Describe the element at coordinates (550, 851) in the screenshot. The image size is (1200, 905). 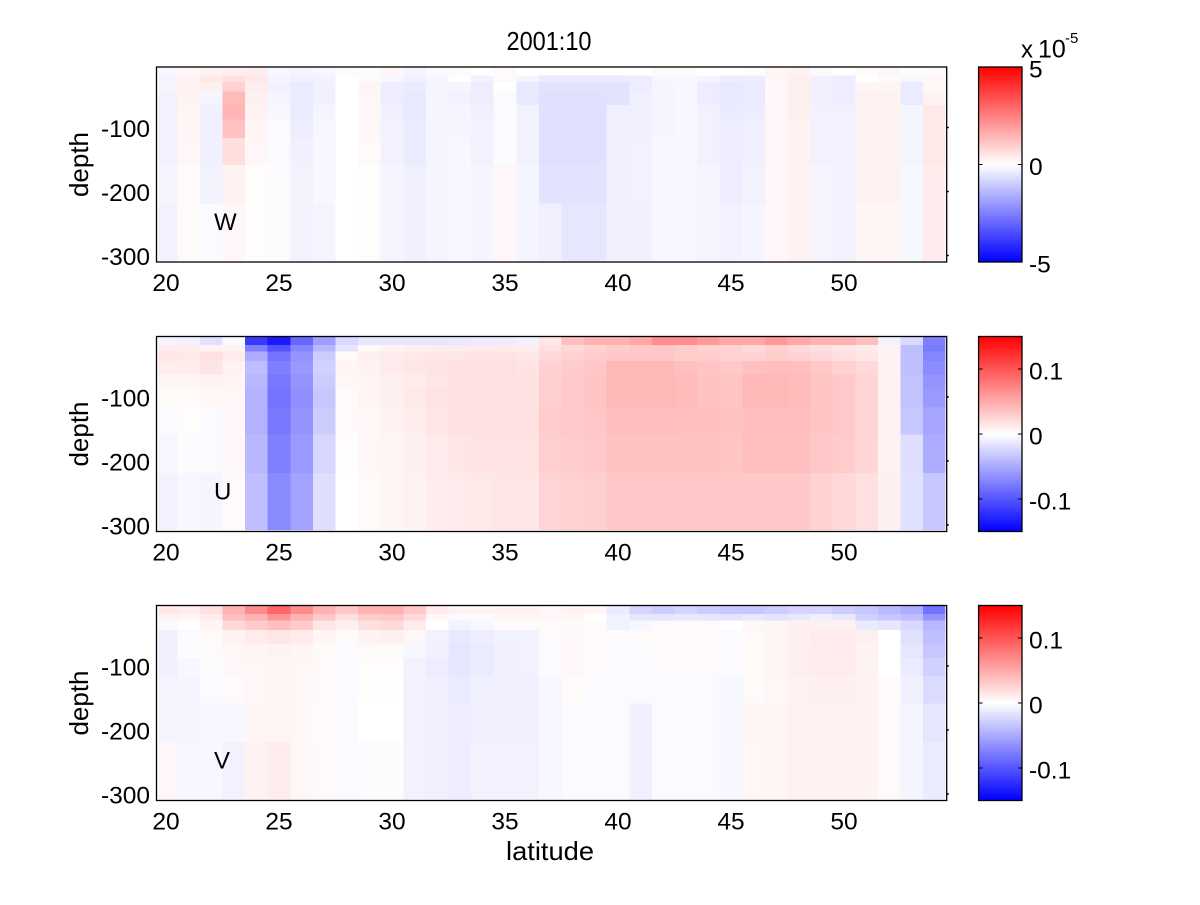
I see `svg-text: latitude` at that location.